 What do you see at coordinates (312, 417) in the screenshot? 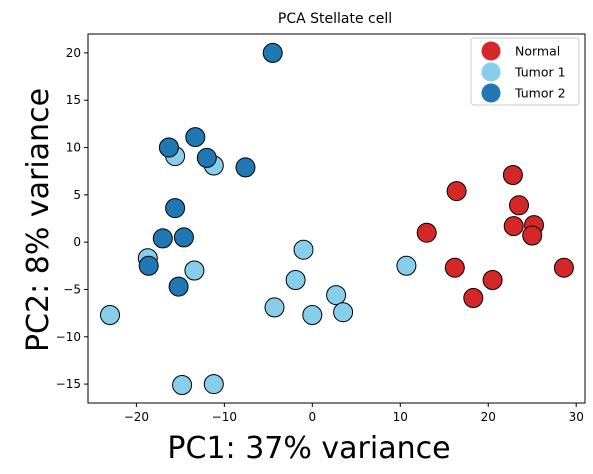
I see `x-tick-label: 0` at bounding box center [312, 417].